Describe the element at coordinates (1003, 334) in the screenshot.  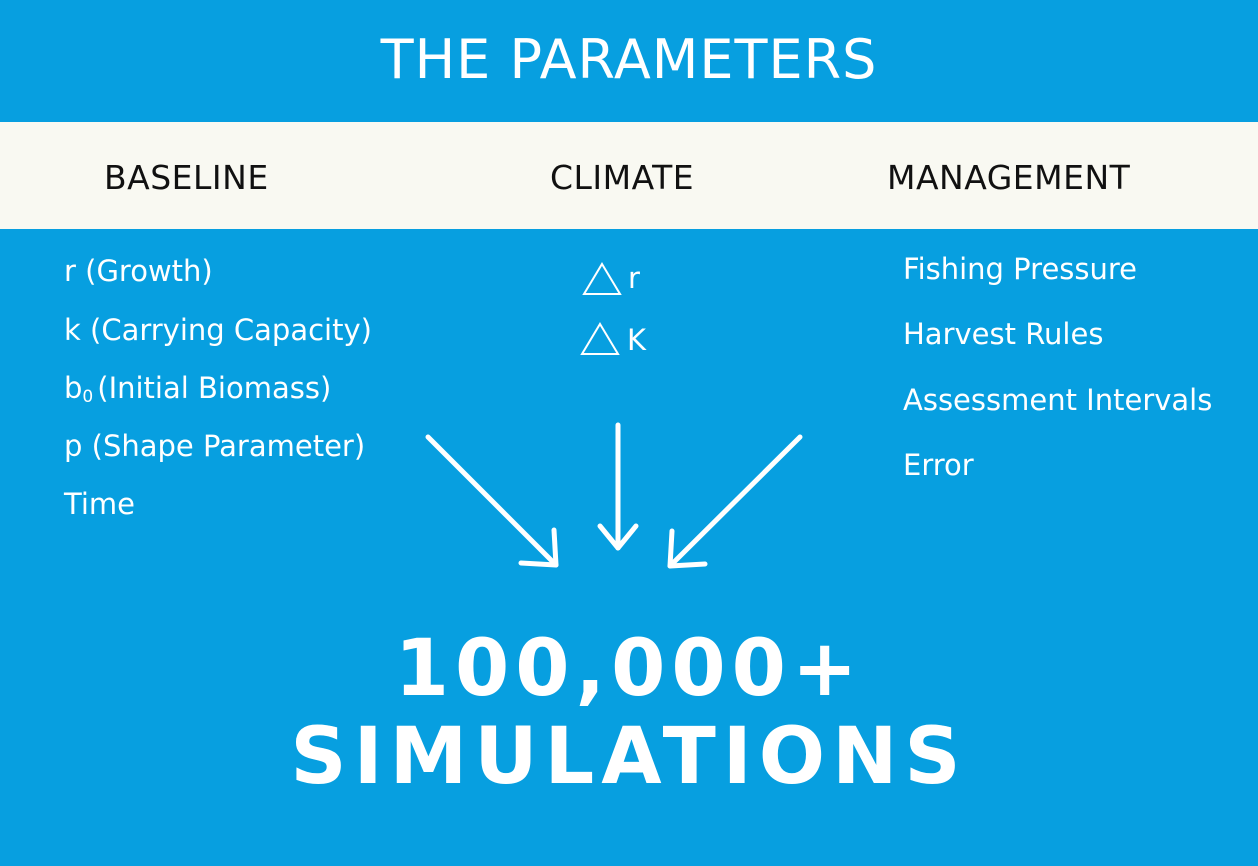
I see `management-item-harvest-rules: Harvest Rules` at that location.